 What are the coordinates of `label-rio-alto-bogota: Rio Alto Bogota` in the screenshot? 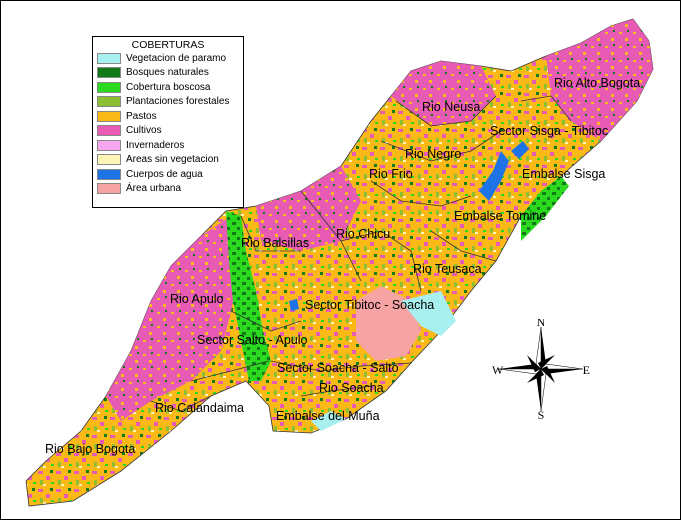 It's located at (597, 83).